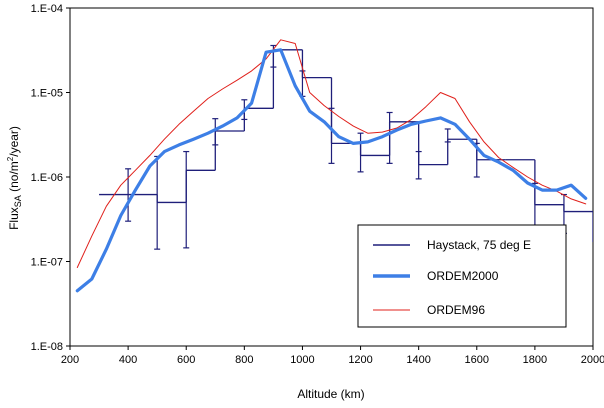 This screenshot has width=604, height=408. What do you see at coordinates (128, 360) in the screenshot?
I see `x-tick-label: 400` at bounding box center [128, 360].